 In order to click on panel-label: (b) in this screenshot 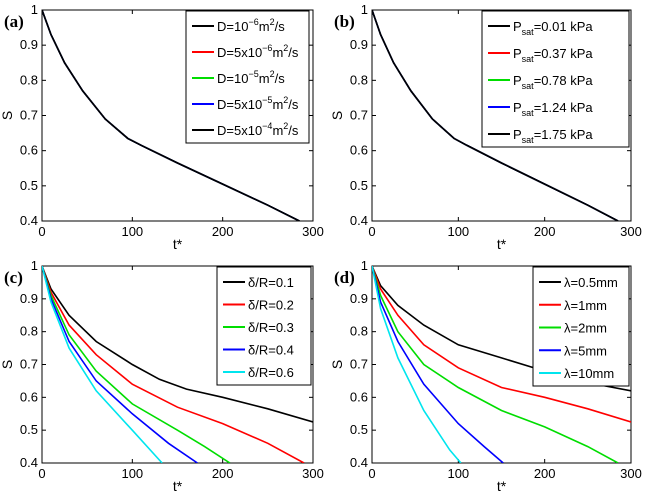, I will do `click(344, 21)`.